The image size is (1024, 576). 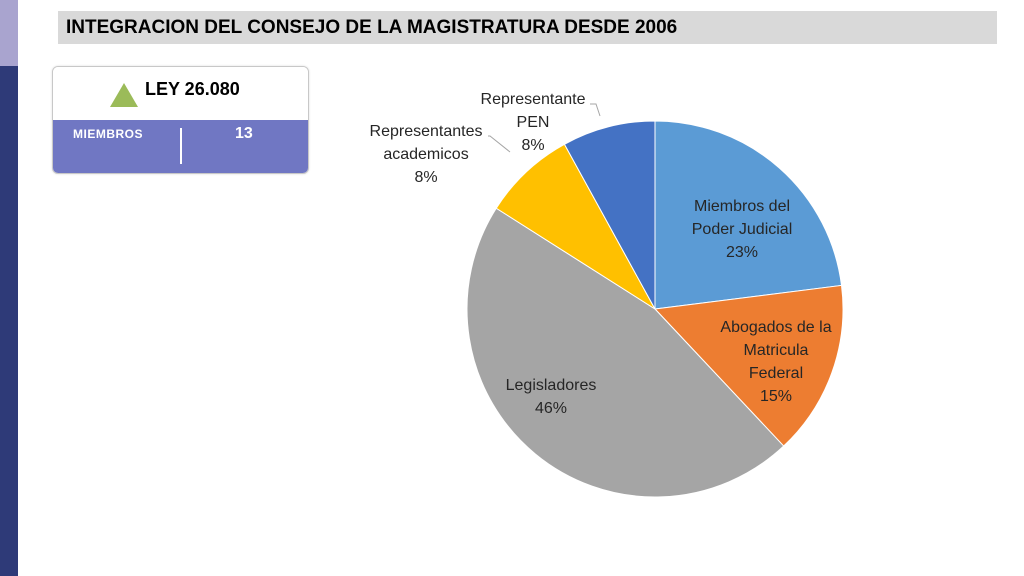 I want to click on law-label: LEY 26.080, so click(x=192, y=89).